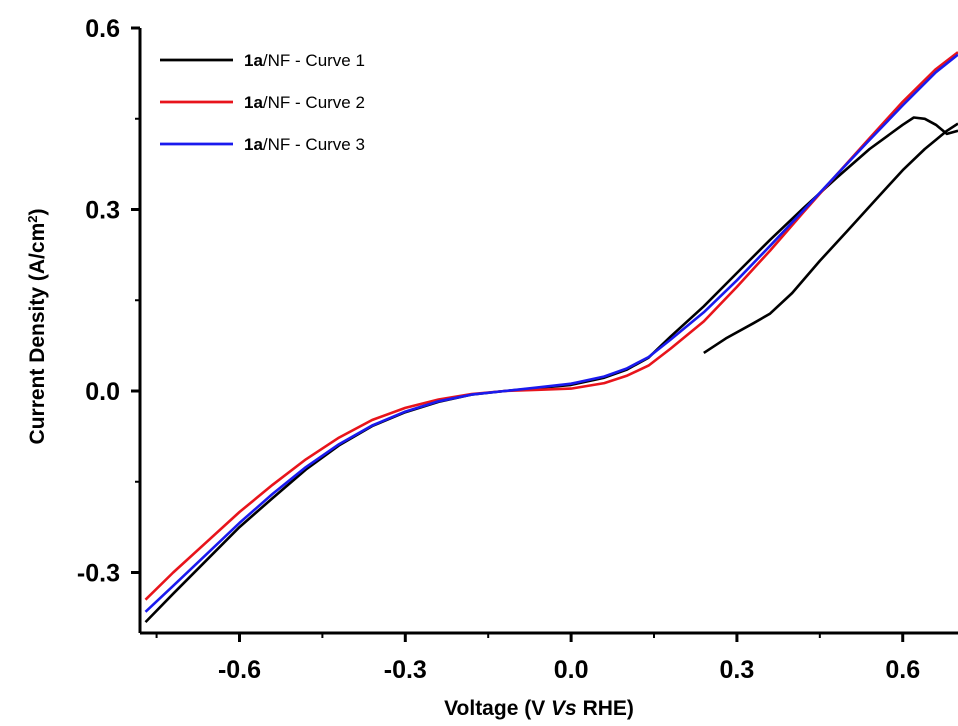  What do you see at coordinates (304, 102) in the screenshot?
I see `legend-label: 1a/NF - Curve 2` at bounding box center [304, 102].